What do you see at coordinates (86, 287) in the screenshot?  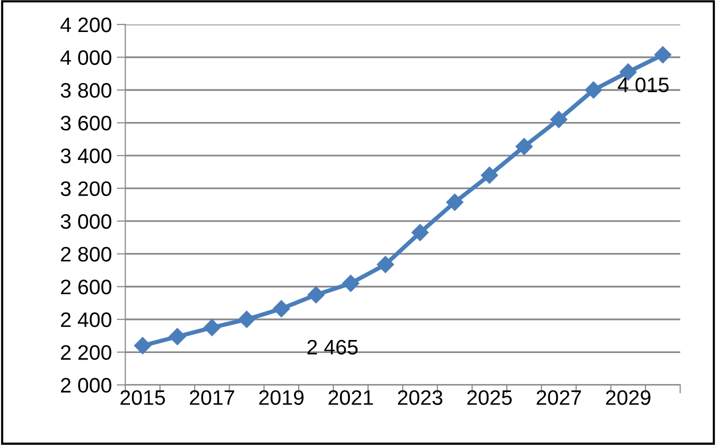 I see `y-tick-label: 2 600` at bounding box center [86, 287].